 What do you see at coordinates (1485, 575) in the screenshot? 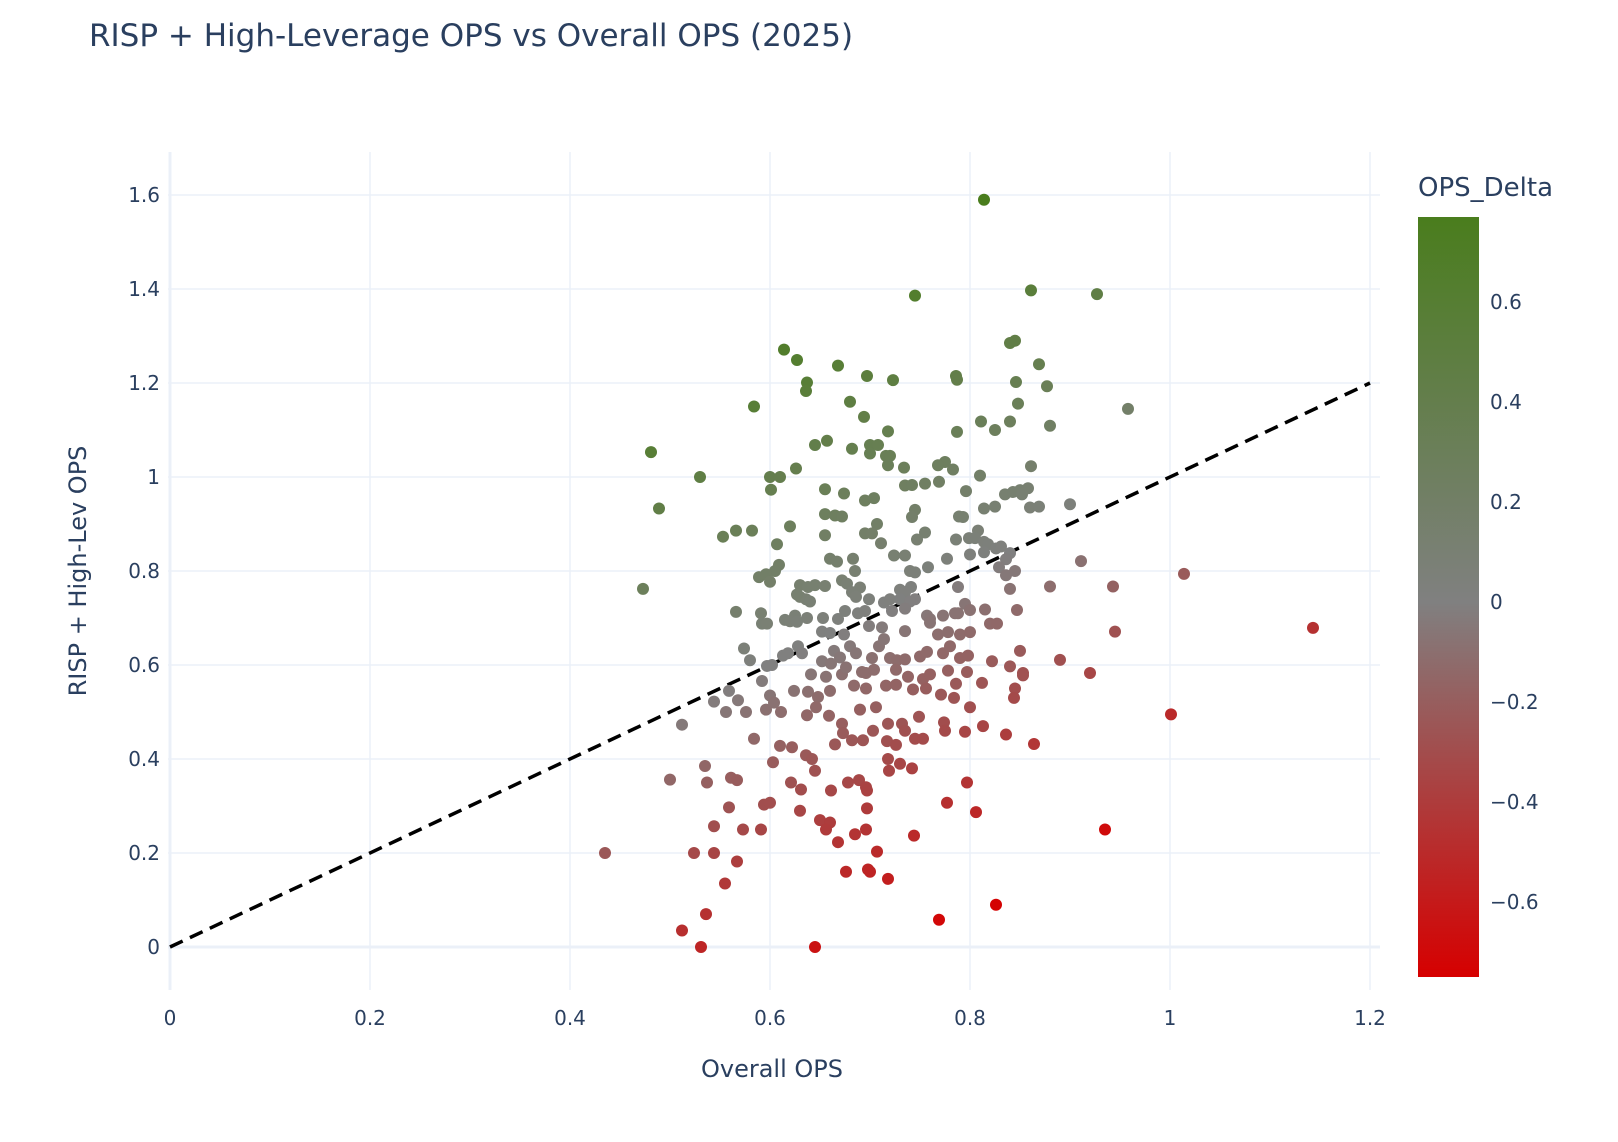
I see `colorbar: OPS_Delta 0.6 0.4 0.2 0 −0.2 −0.4 −0.6` at bounding box center [1485, 575].